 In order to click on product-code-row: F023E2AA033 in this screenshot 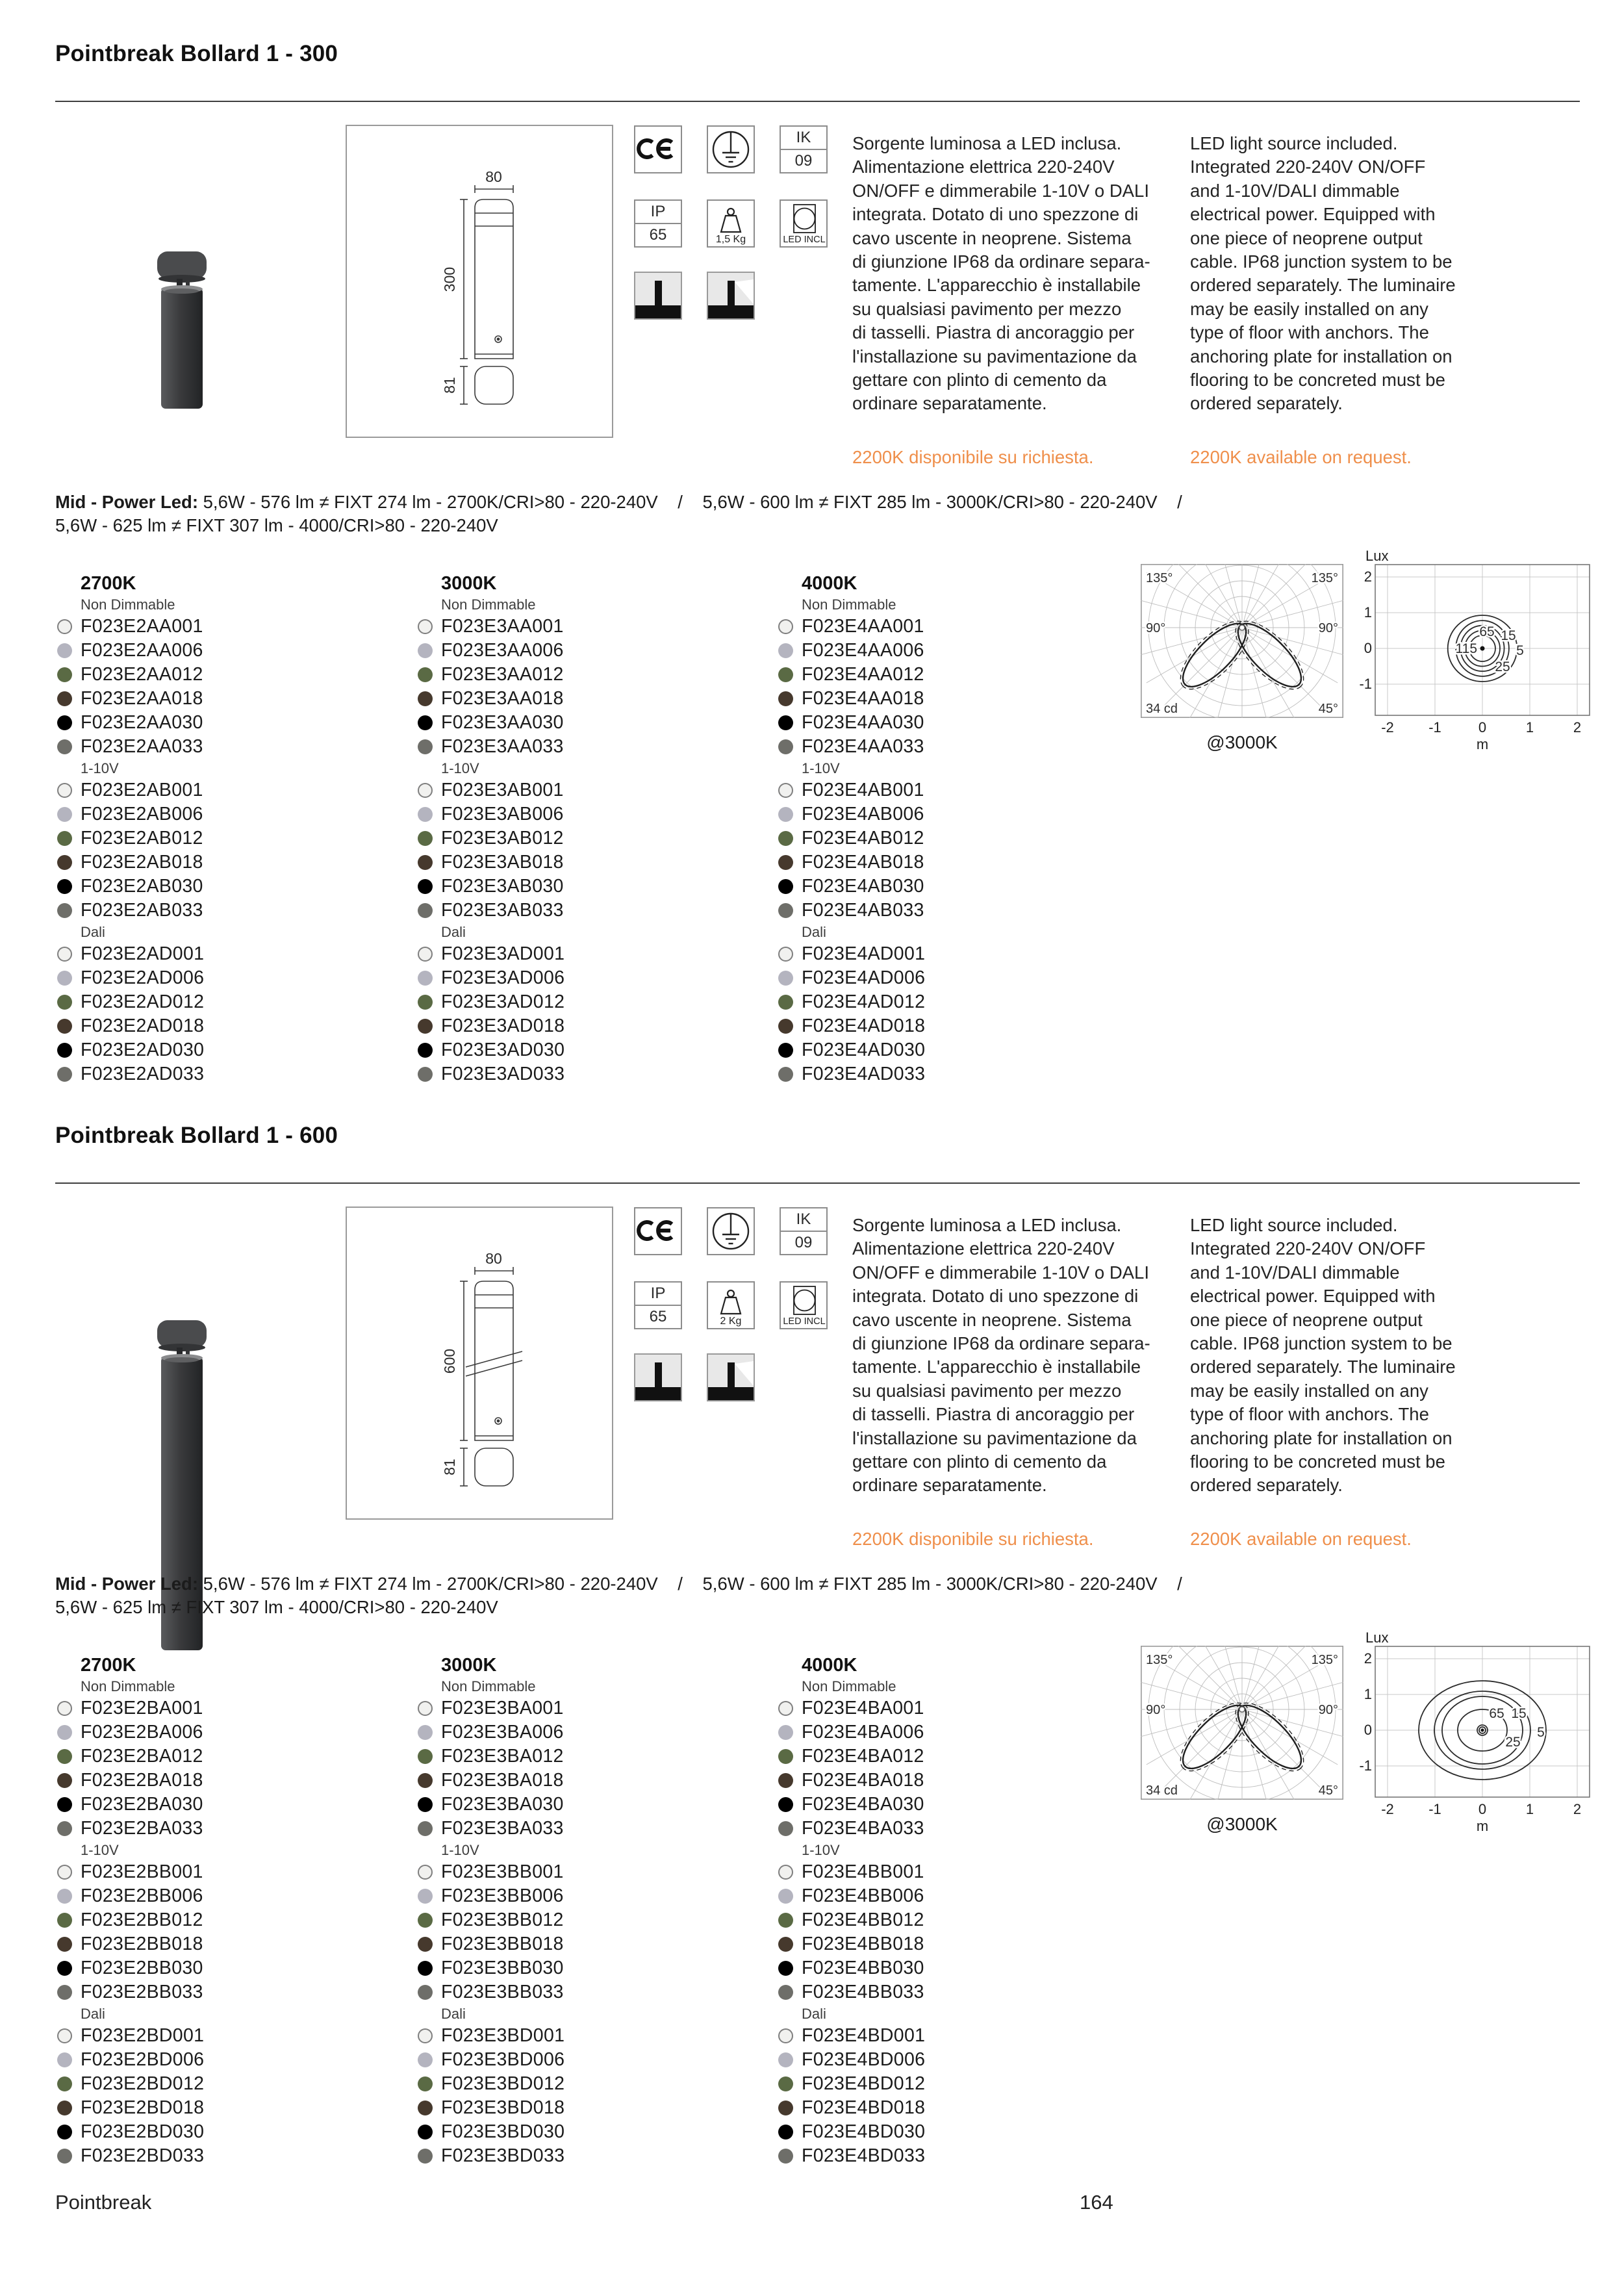, I will do `click(226, 747)`.